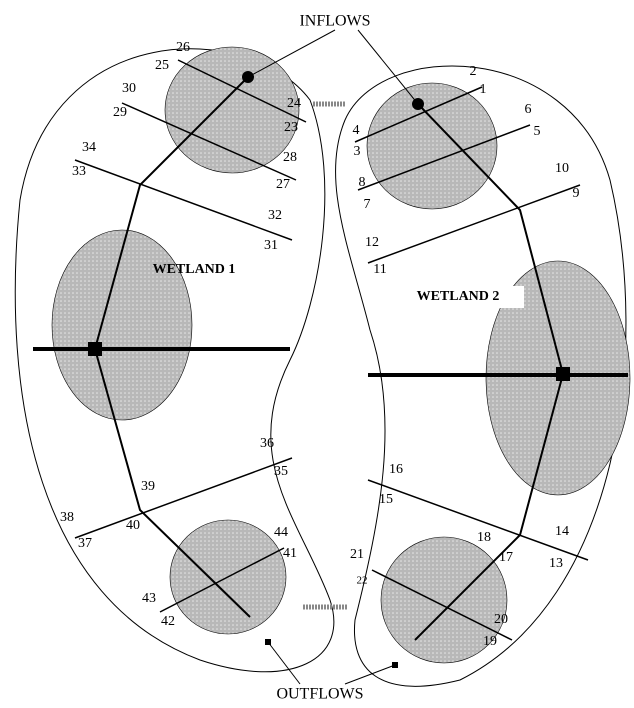  What do you see at coordinates (576, 193) in the screenshot?
I see `node-label: 9` at bounding box center [576, 193].